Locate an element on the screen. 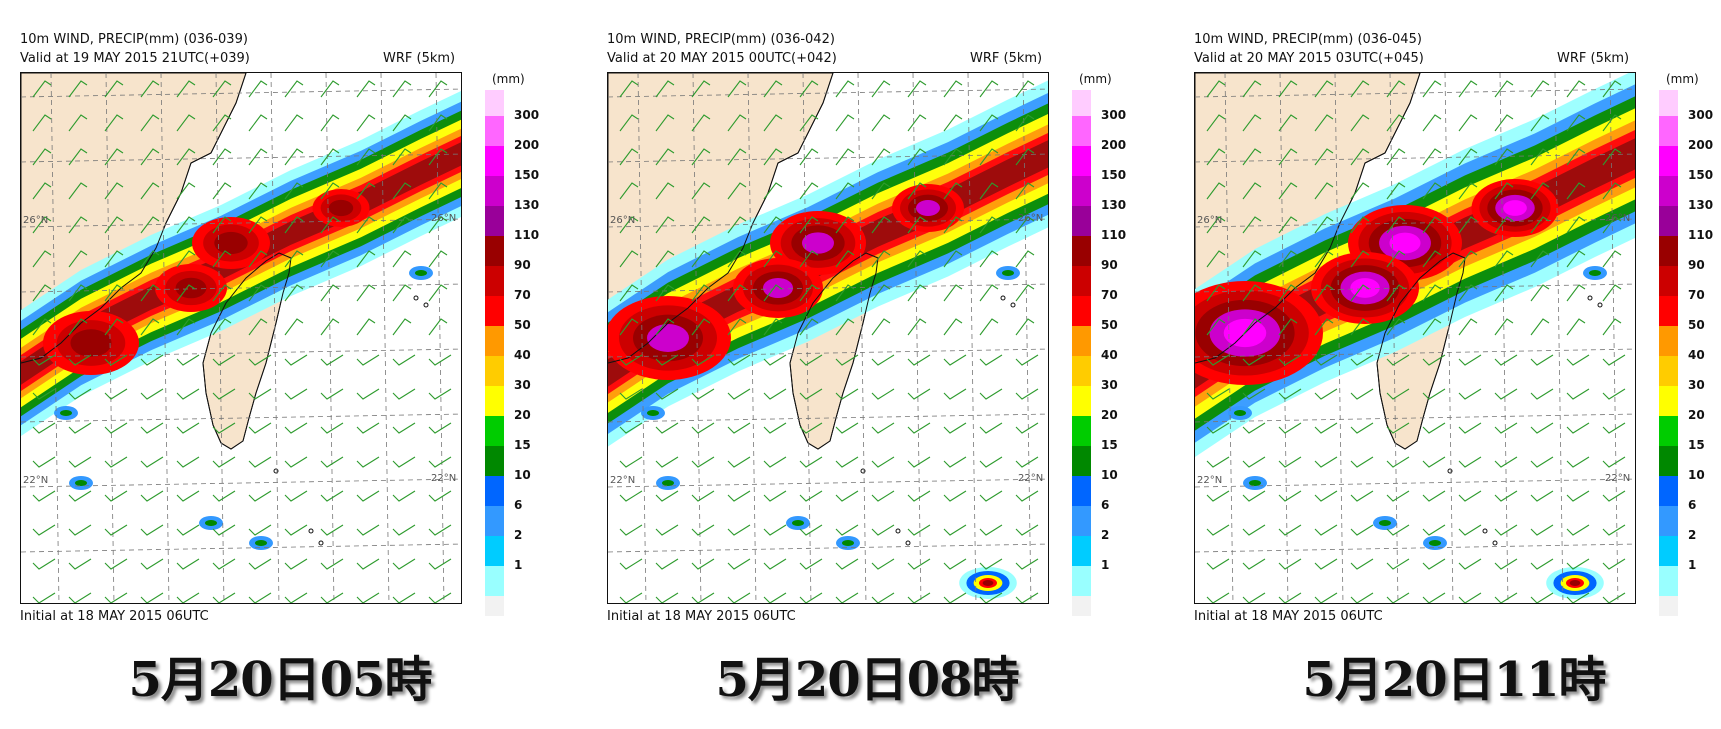 The width and height of the screenshot is (1721, 729). colorbar-label: 20 is located at coordinates (522, 415).